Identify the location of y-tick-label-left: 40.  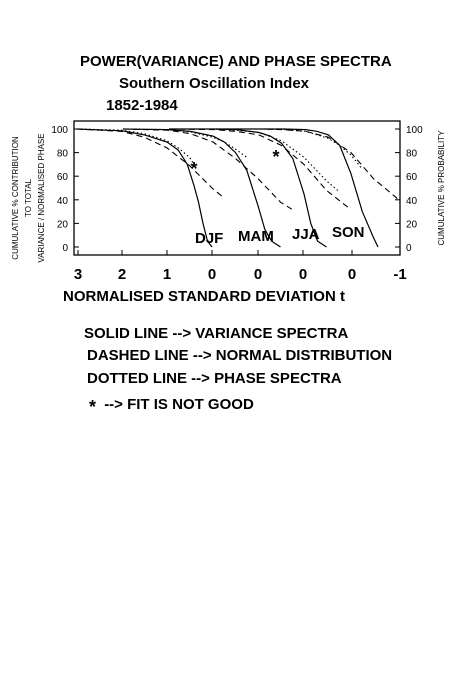
(63, 201).